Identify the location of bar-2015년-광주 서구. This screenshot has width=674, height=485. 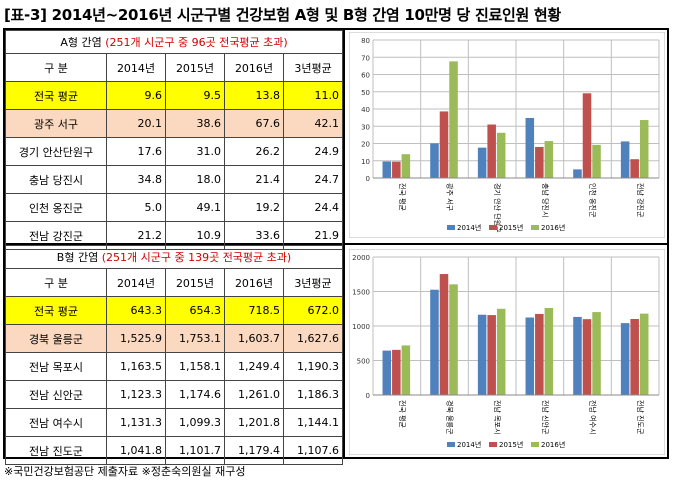
(444, 144).